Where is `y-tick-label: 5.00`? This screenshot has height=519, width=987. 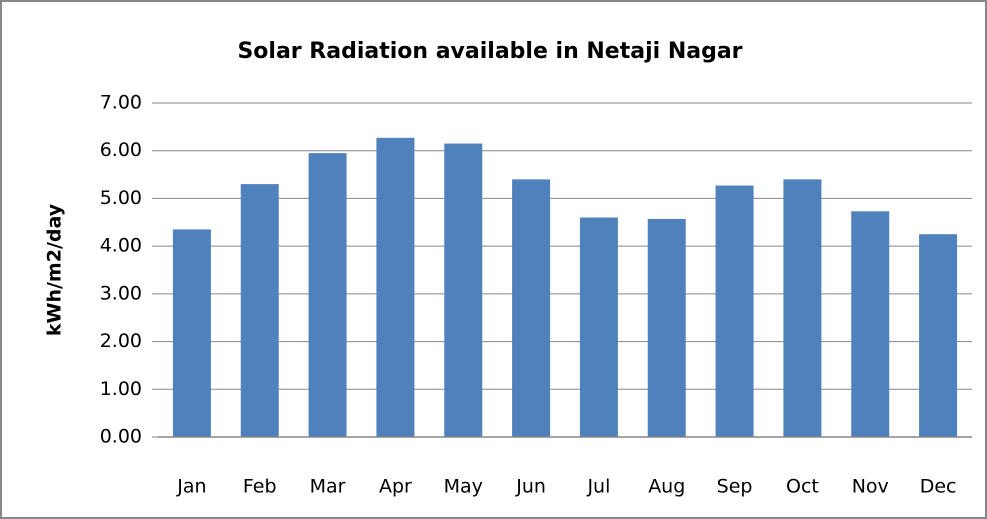
y-tick-label: 5.00 is located at coordinates (121, 198).